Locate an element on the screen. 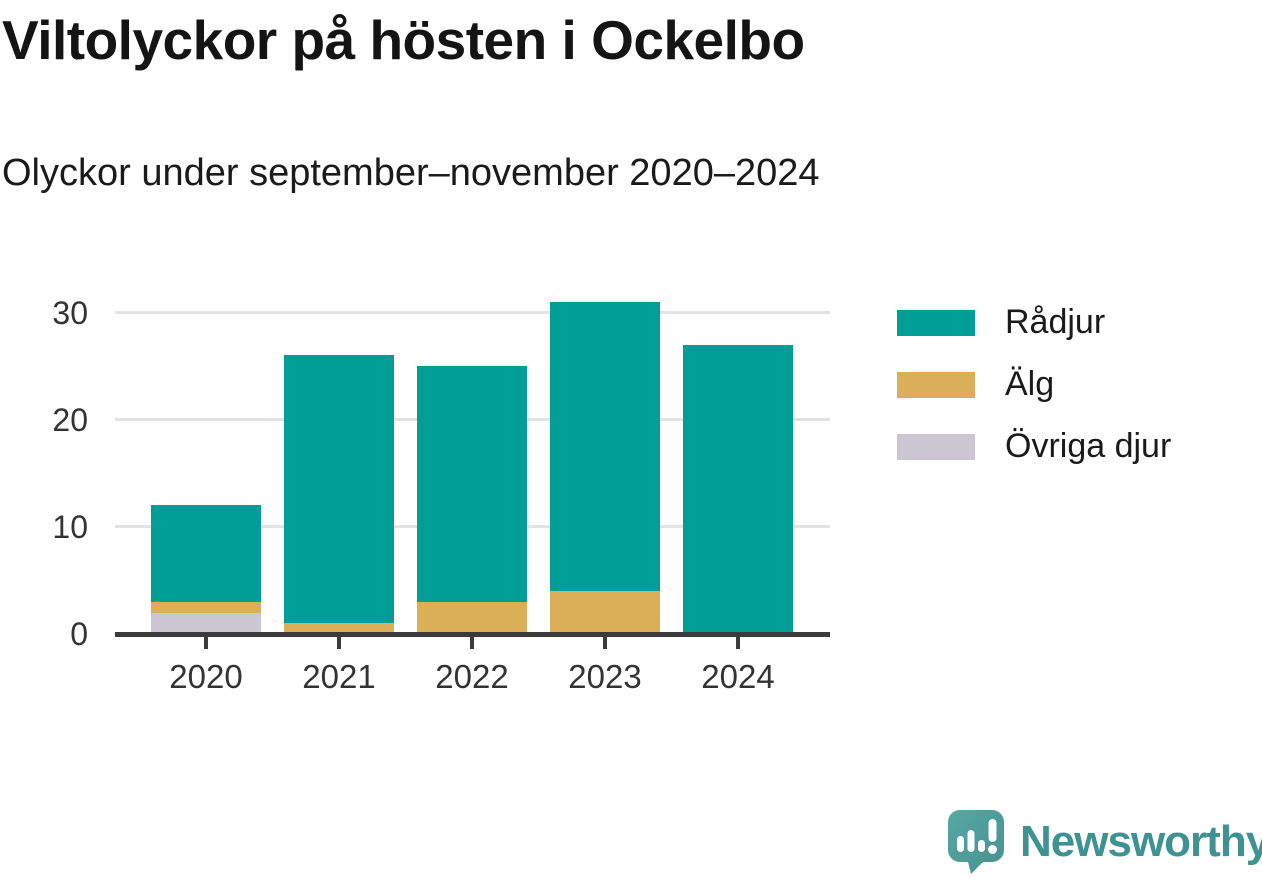 Image resolution: width=1262 pixels, height=879 pixels. bar-segment-2022-radjur is located at coordinates (472, 484).